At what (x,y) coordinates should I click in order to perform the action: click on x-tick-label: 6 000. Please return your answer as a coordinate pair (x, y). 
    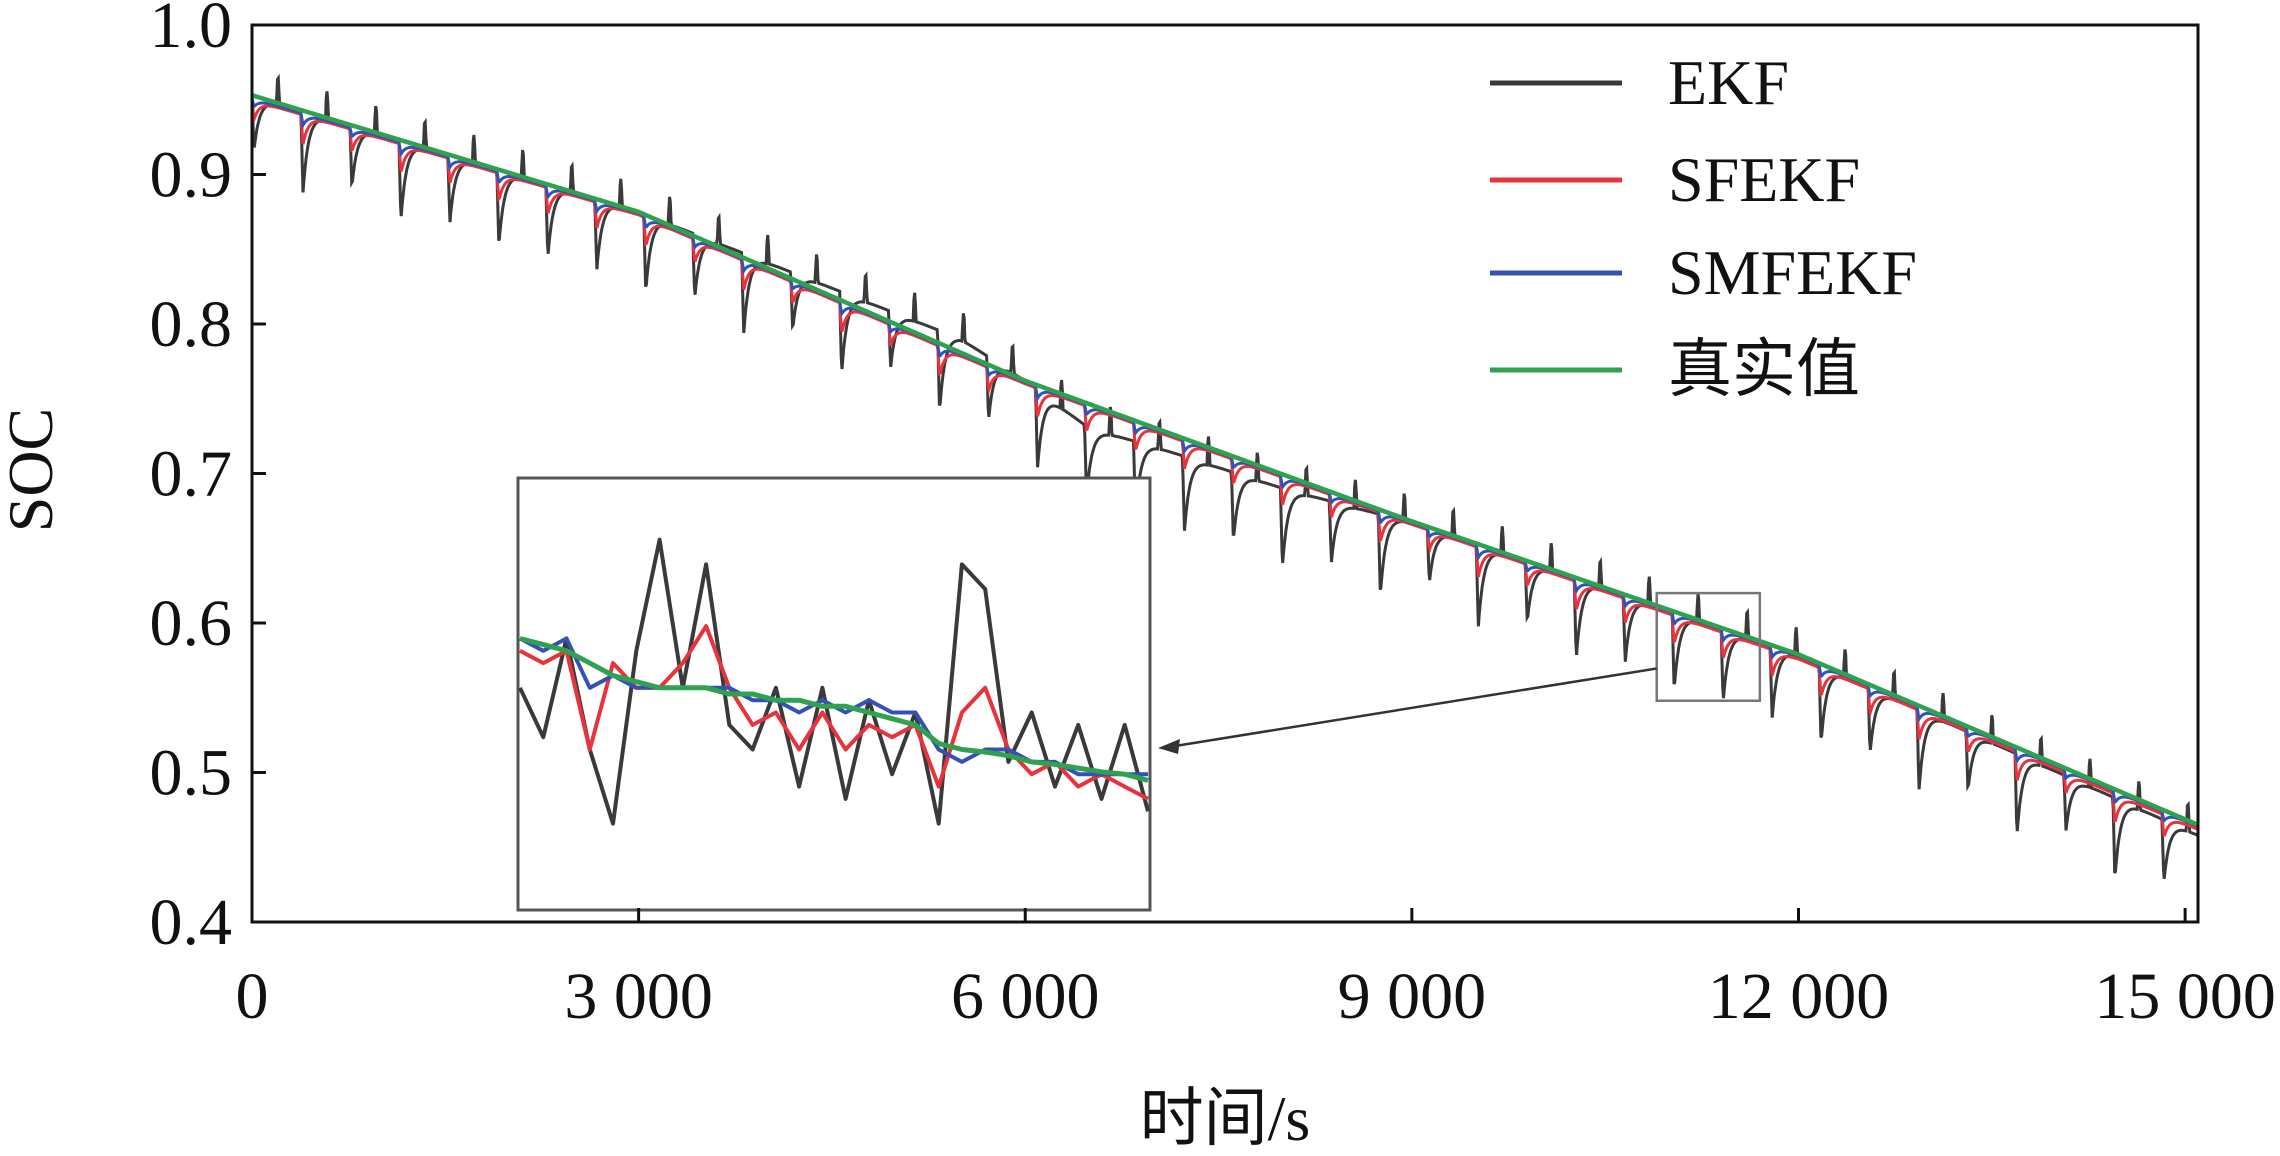
    Looking at the image, I should click on (1025, 996).